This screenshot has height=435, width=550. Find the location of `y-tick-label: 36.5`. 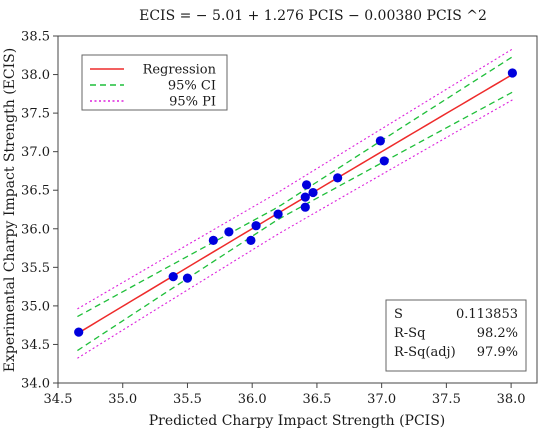

y-tick-label: 36.5 is located at coordinates (35, 191).